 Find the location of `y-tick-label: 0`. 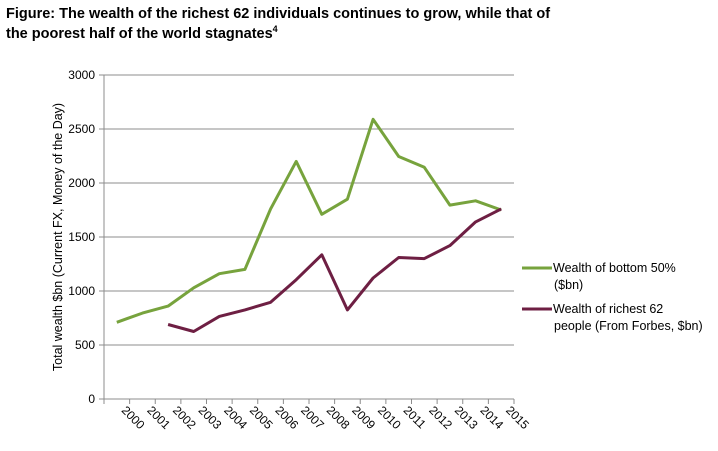

y-tick-label: 0 is located at coordinates (91, 399).